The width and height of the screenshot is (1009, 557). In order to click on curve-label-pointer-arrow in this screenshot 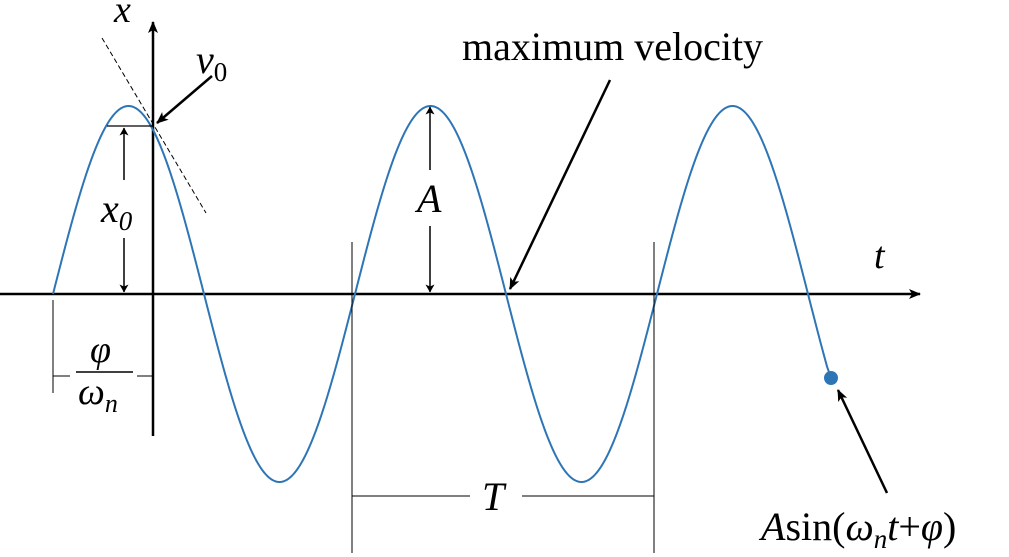, I will do `click(862, 441)`.